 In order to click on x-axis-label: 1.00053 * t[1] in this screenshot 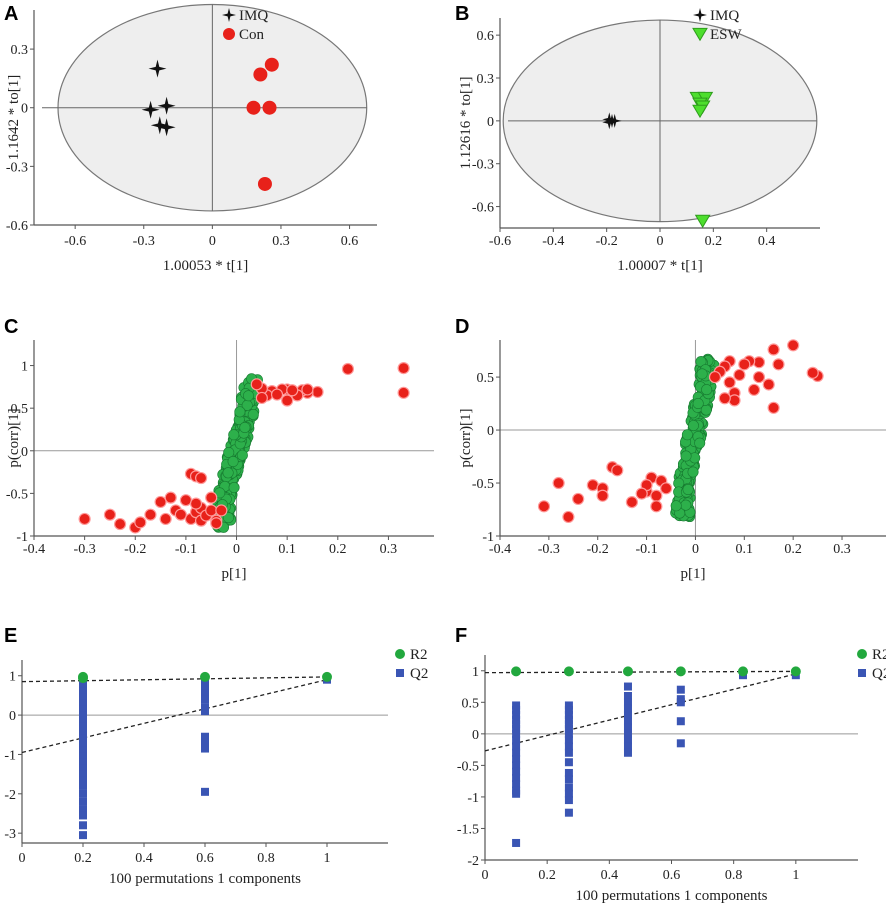, I will do `click(205, 266)`.